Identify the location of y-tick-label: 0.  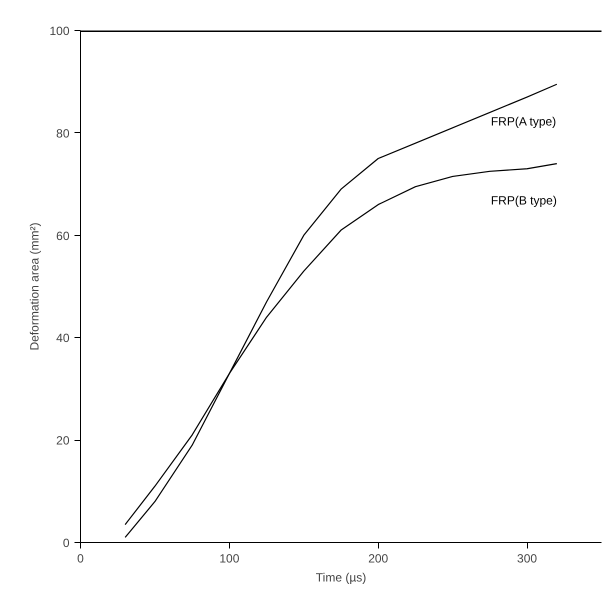
(66, 543).